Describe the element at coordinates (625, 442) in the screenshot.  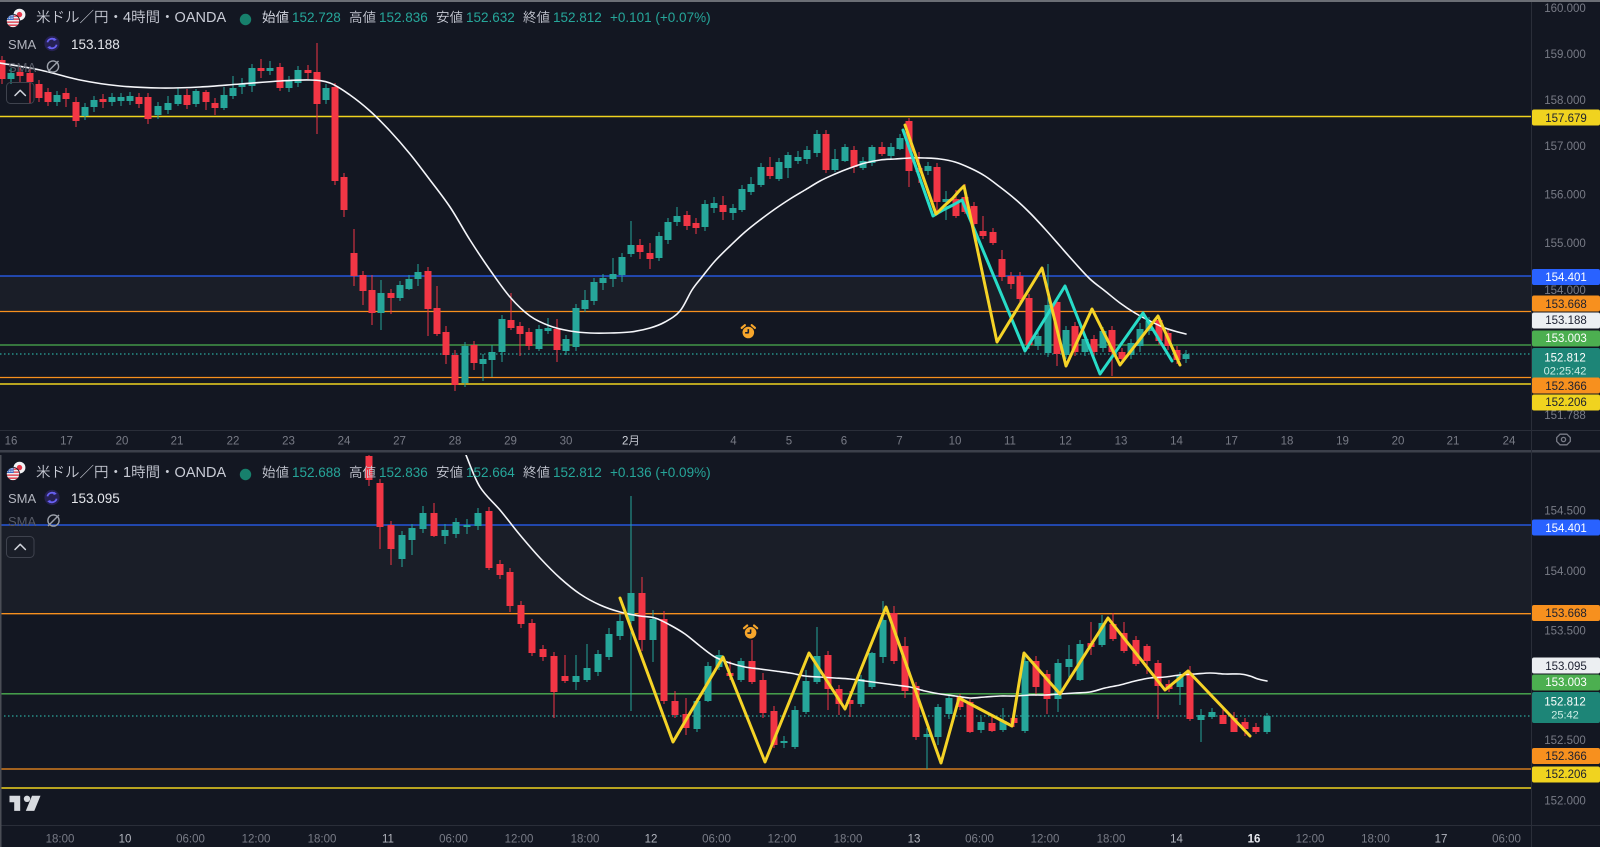
I see `svg-text: 2` at that location.